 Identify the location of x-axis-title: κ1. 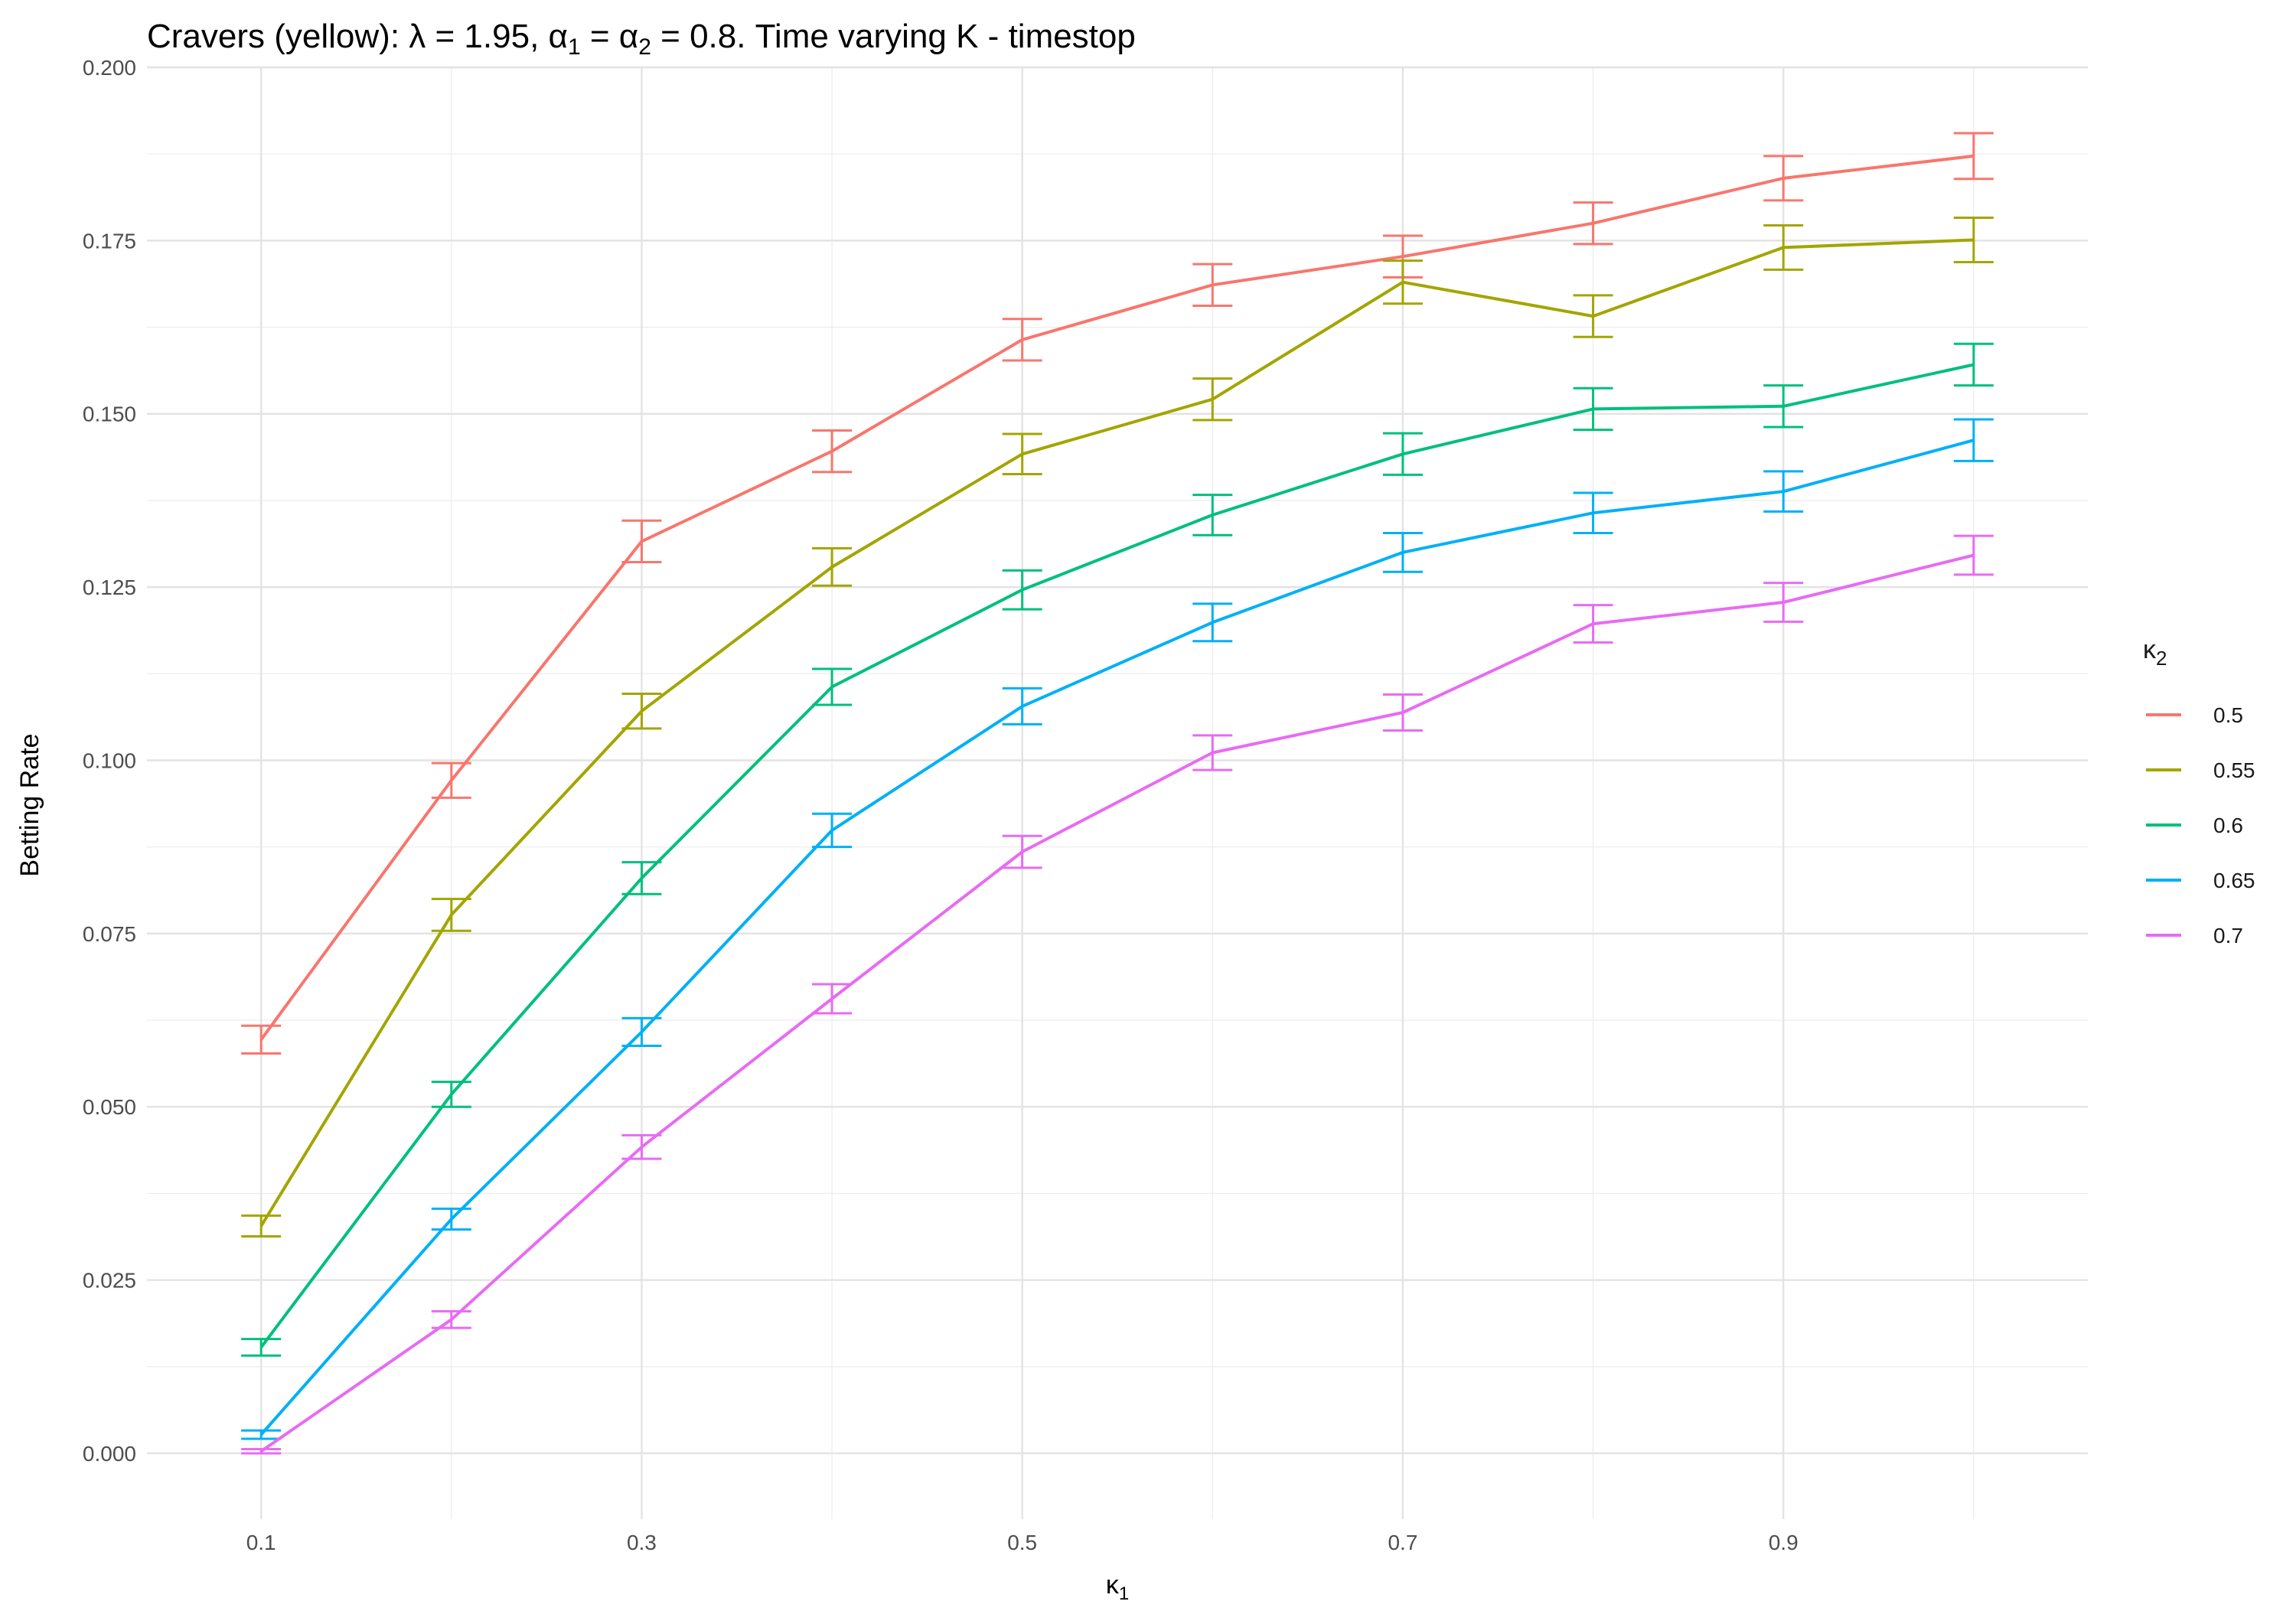
(1117, 1587).